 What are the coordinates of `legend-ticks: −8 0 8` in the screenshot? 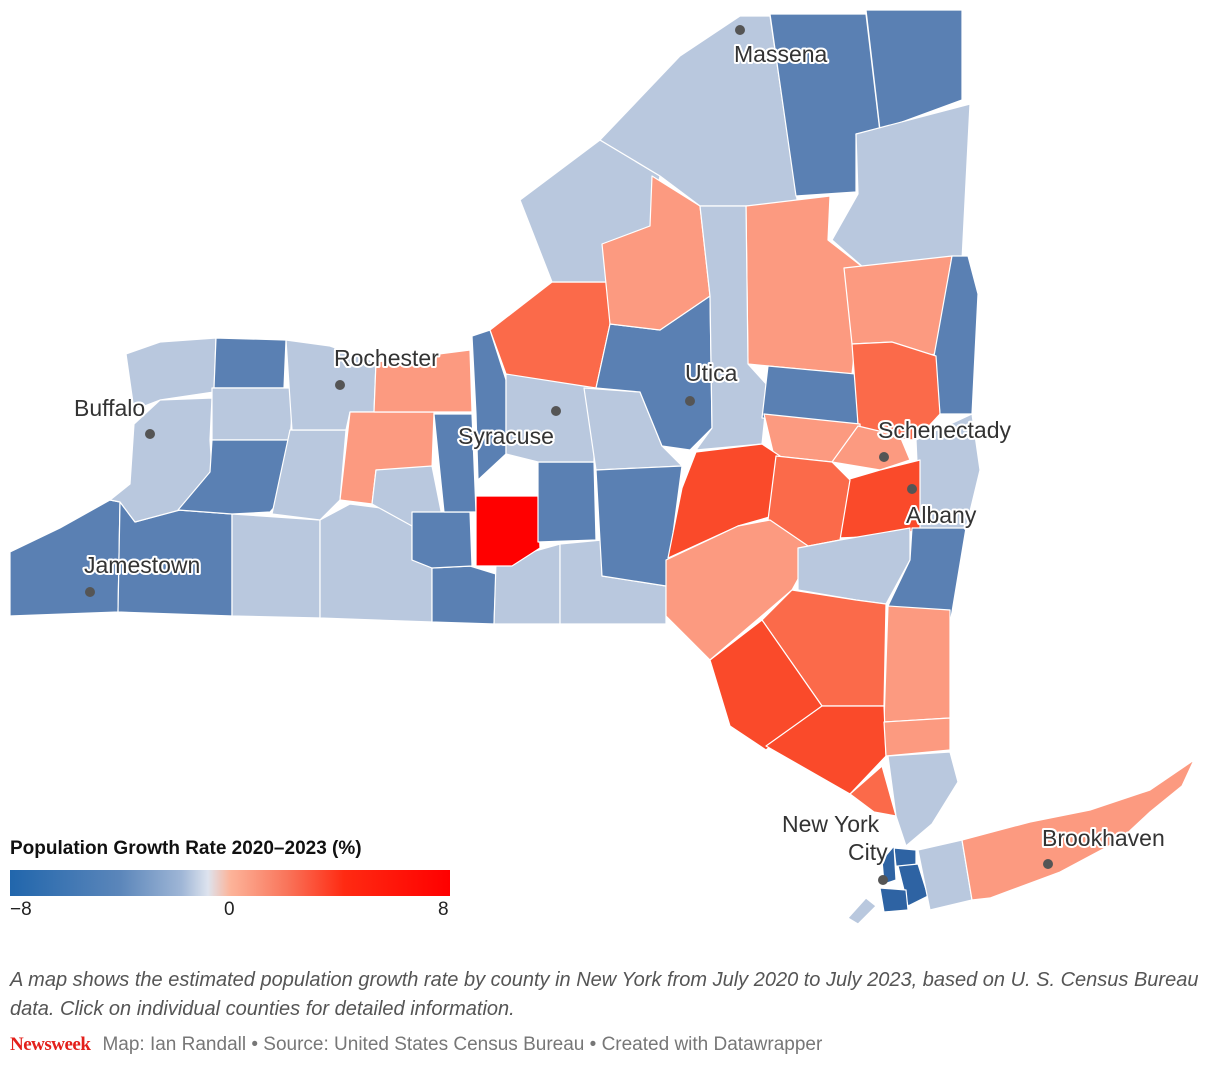 It's located at (230, 908).